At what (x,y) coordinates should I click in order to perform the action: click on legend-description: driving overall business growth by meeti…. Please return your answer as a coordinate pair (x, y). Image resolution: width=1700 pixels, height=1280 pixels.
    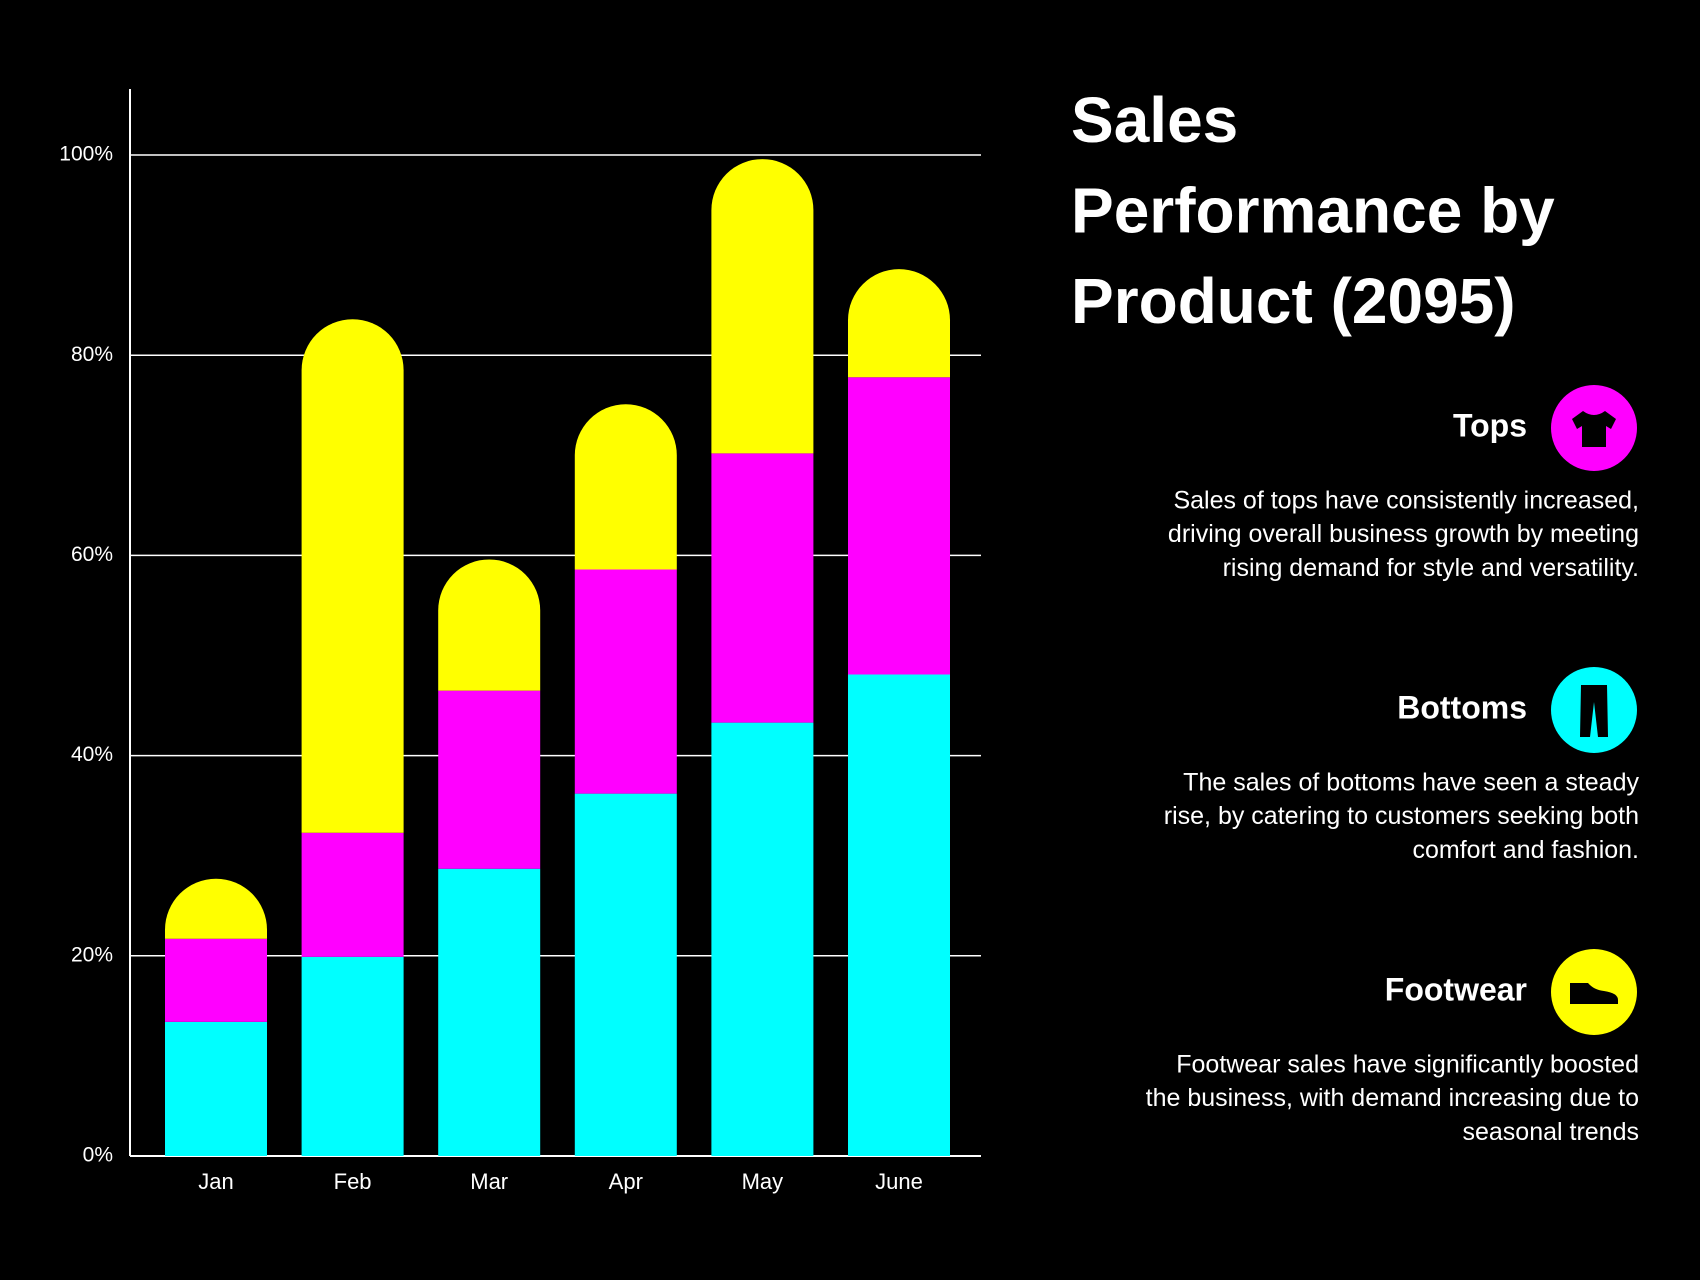
    Looking at the image, I should click on (1403, 534).